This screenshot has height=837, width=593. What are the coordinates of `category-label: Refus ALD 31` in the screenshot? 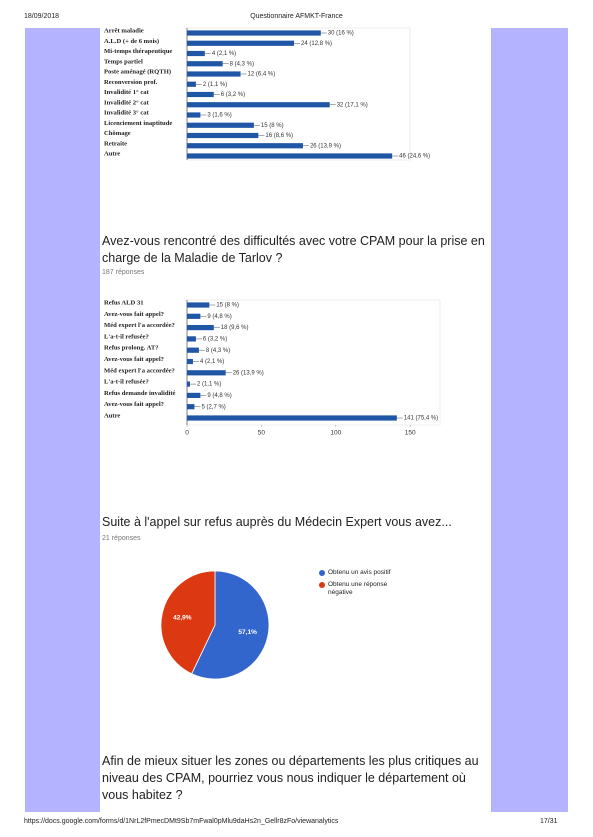 It's located at (124, 303).